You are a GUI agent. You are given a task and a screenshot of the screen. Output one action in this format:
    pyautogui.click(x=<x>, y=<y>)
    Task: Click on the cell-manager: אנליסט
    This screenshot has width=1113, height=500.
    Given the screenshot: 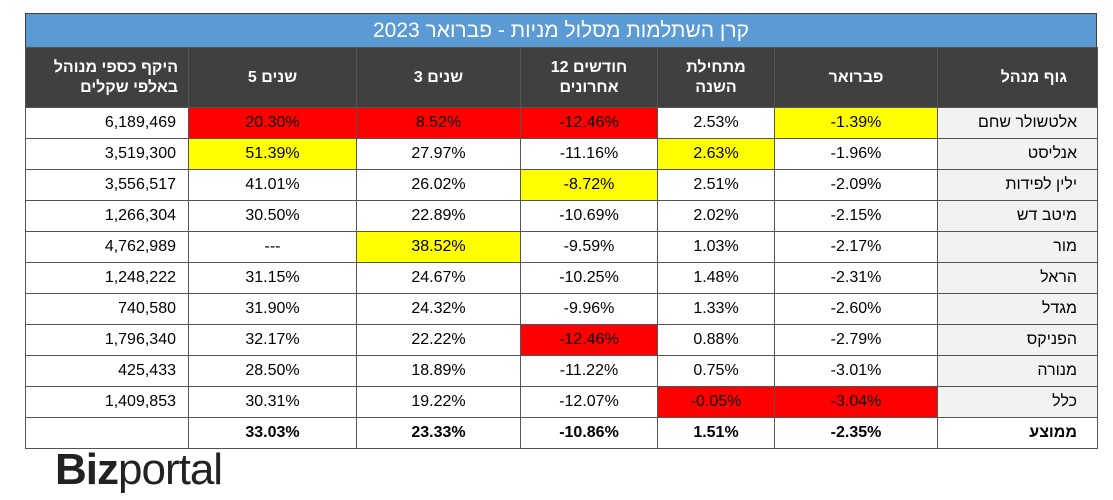 What is the action you would take?
    pyautogui.click(x=1017, y=154)
    